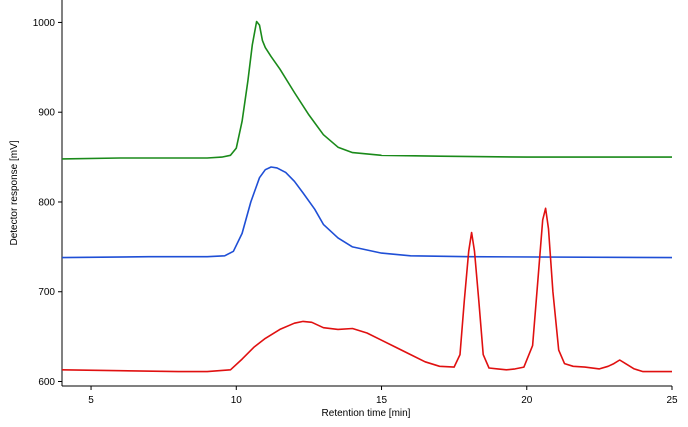 The height and width of the screenshot is (427, 688). I want to click on y-tick-label: 600, so click(46, 382).